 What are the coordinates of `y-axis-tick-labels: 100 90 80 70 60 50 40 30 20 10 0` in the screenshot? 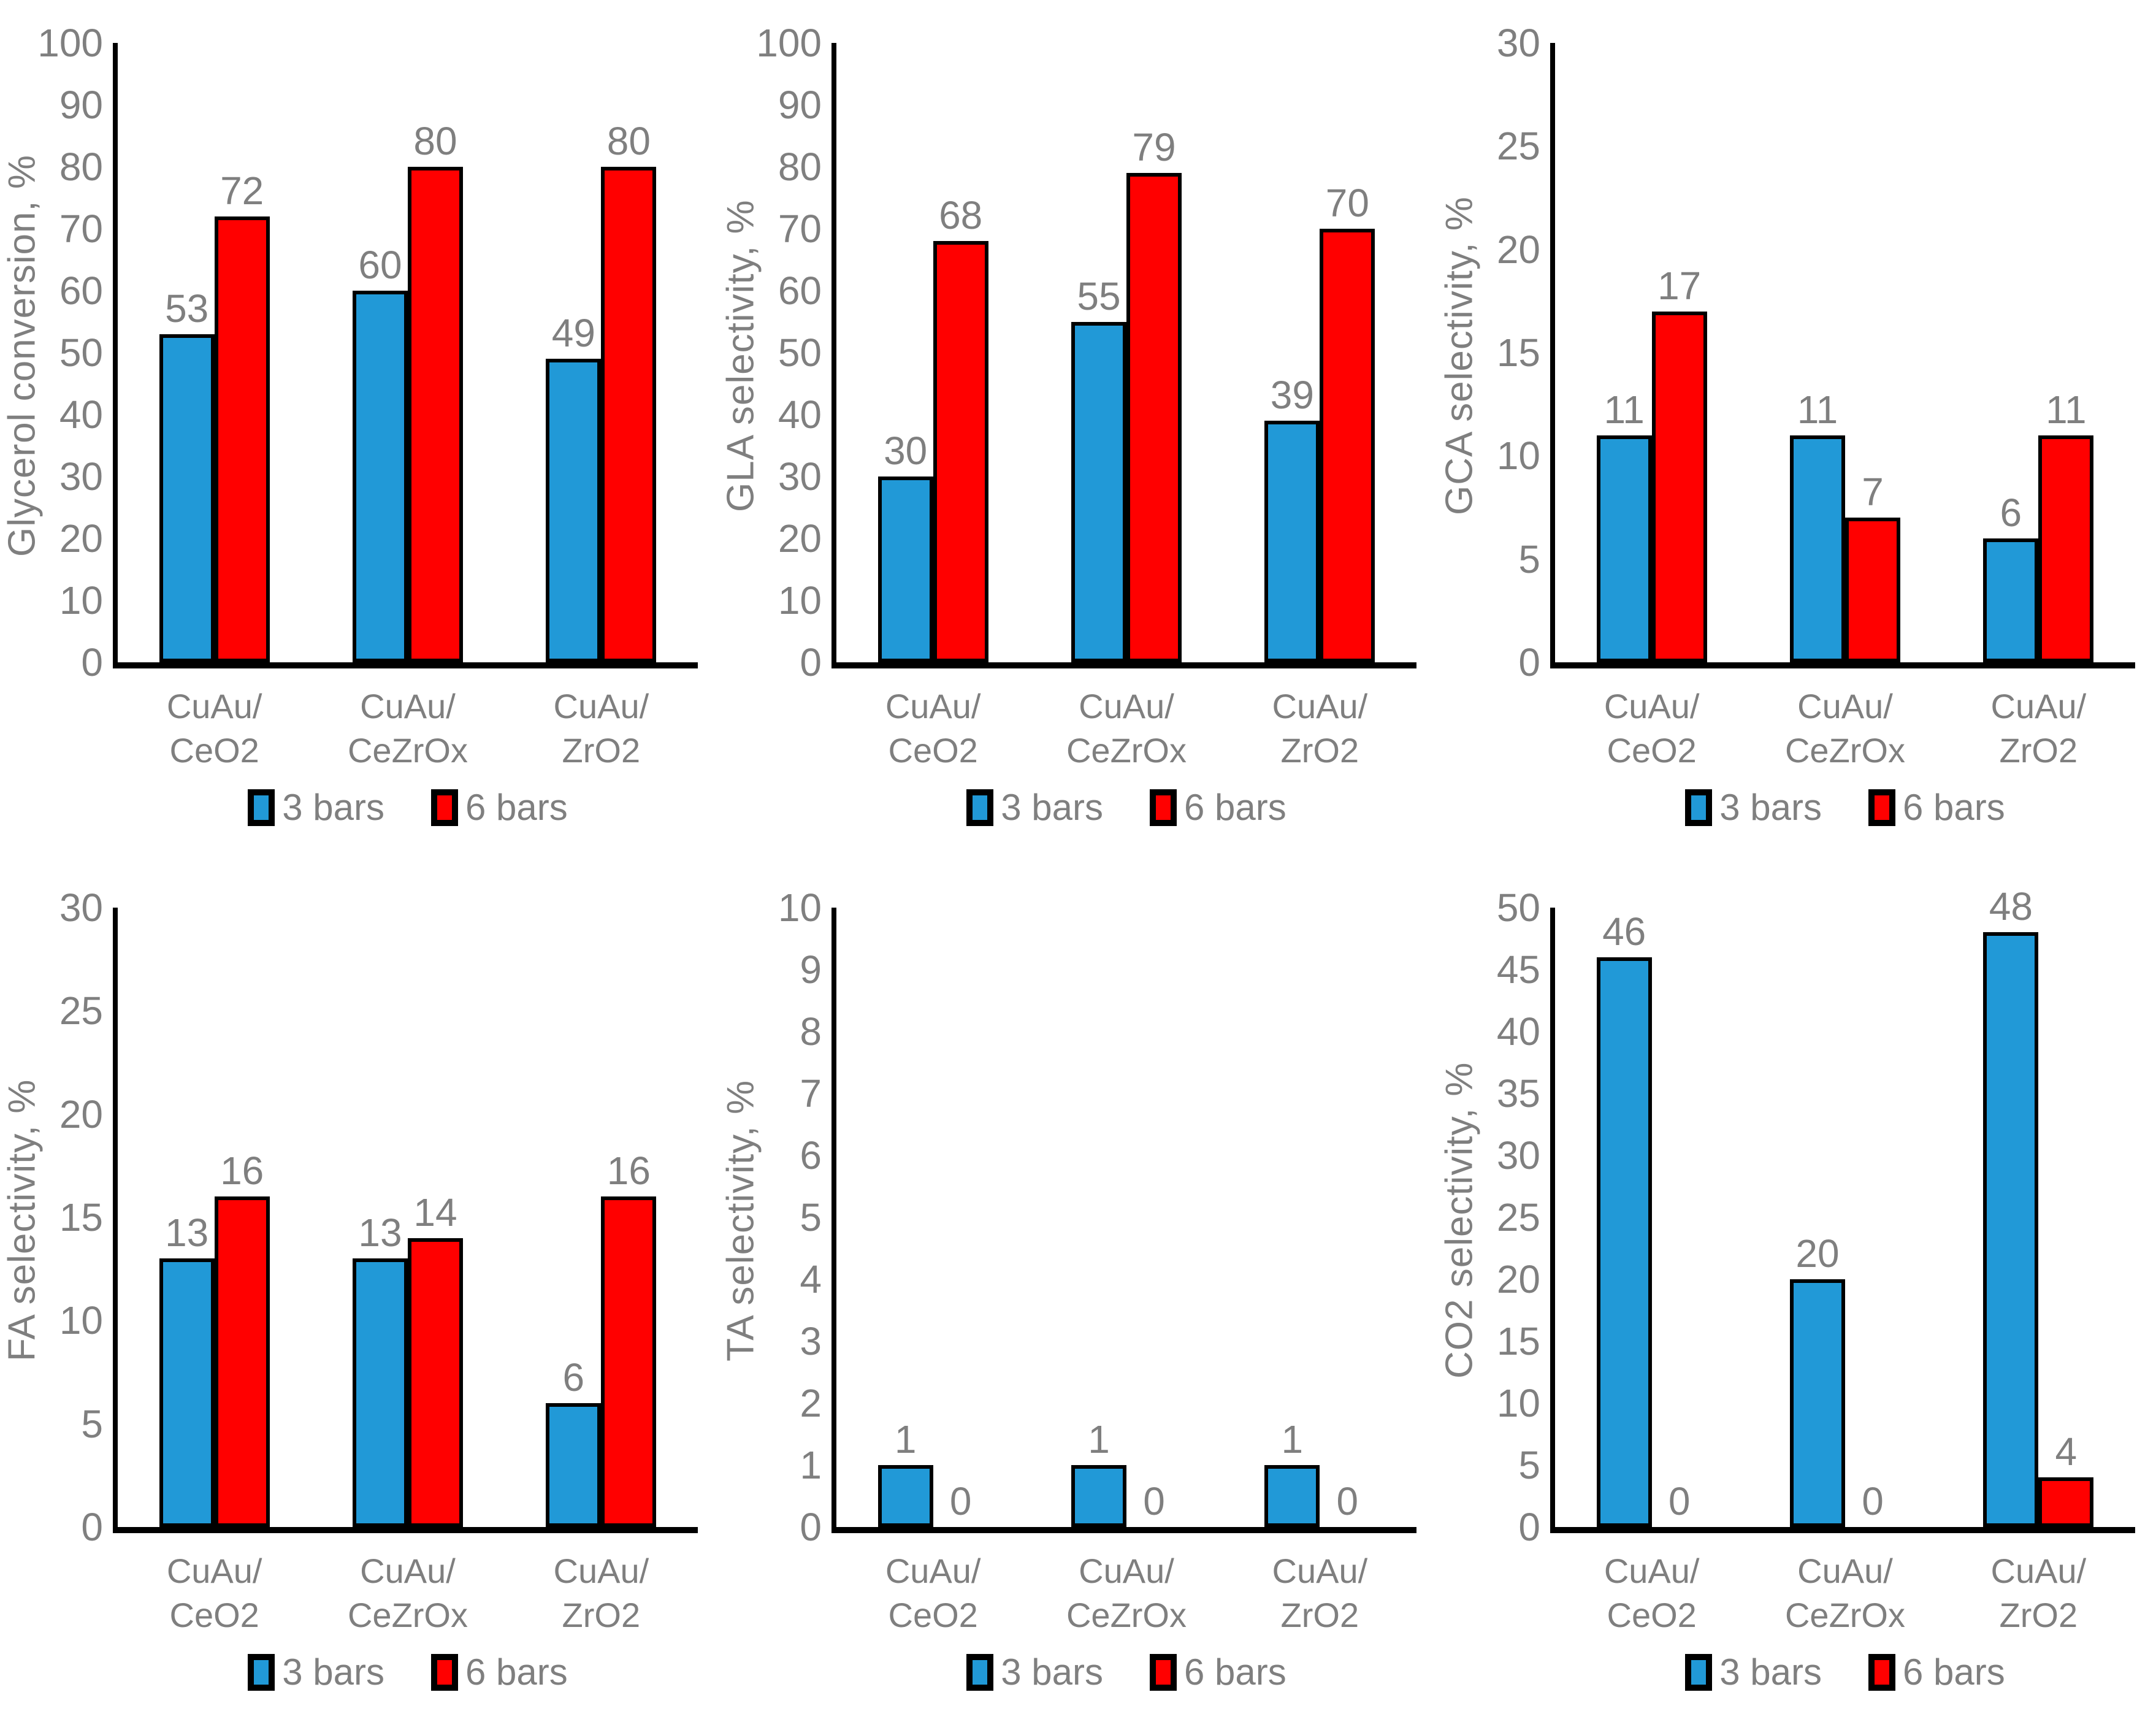 It's located at (75, 352).